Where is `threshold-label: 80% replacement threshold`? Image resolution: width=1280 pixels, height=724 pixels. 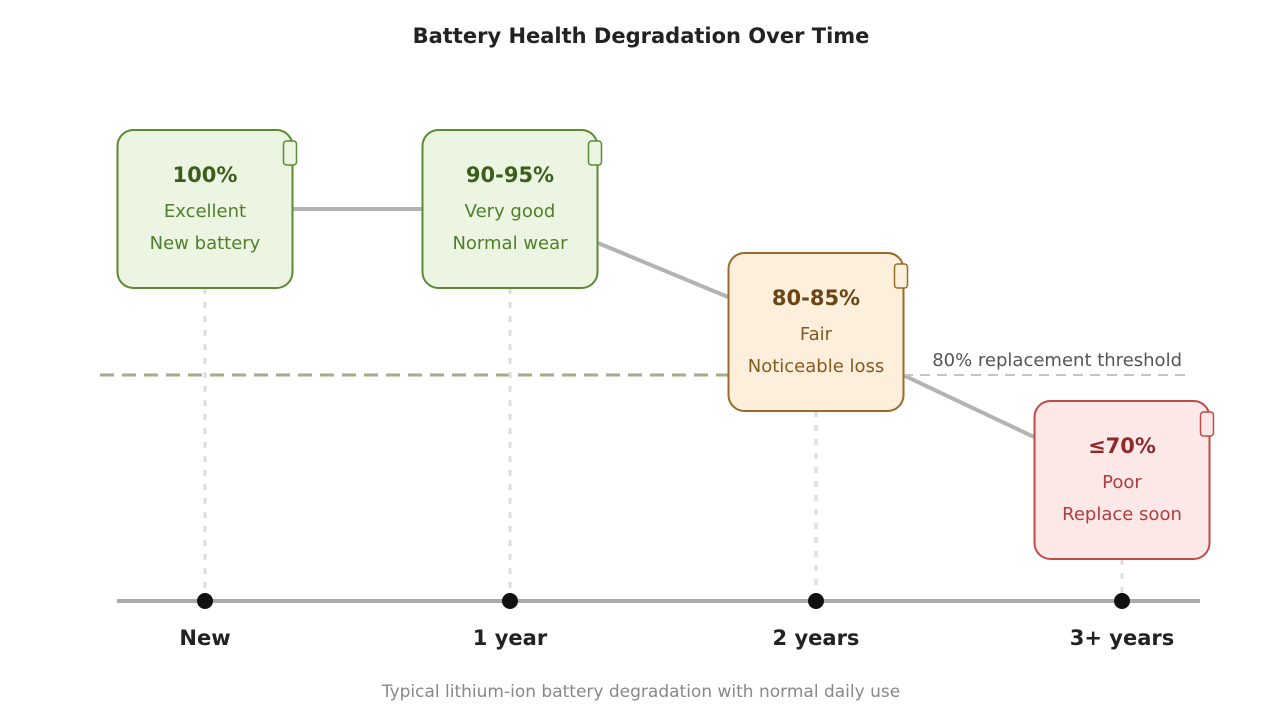
threshold-label: 80% replacement threshold is located at coordinates (1057, 360).